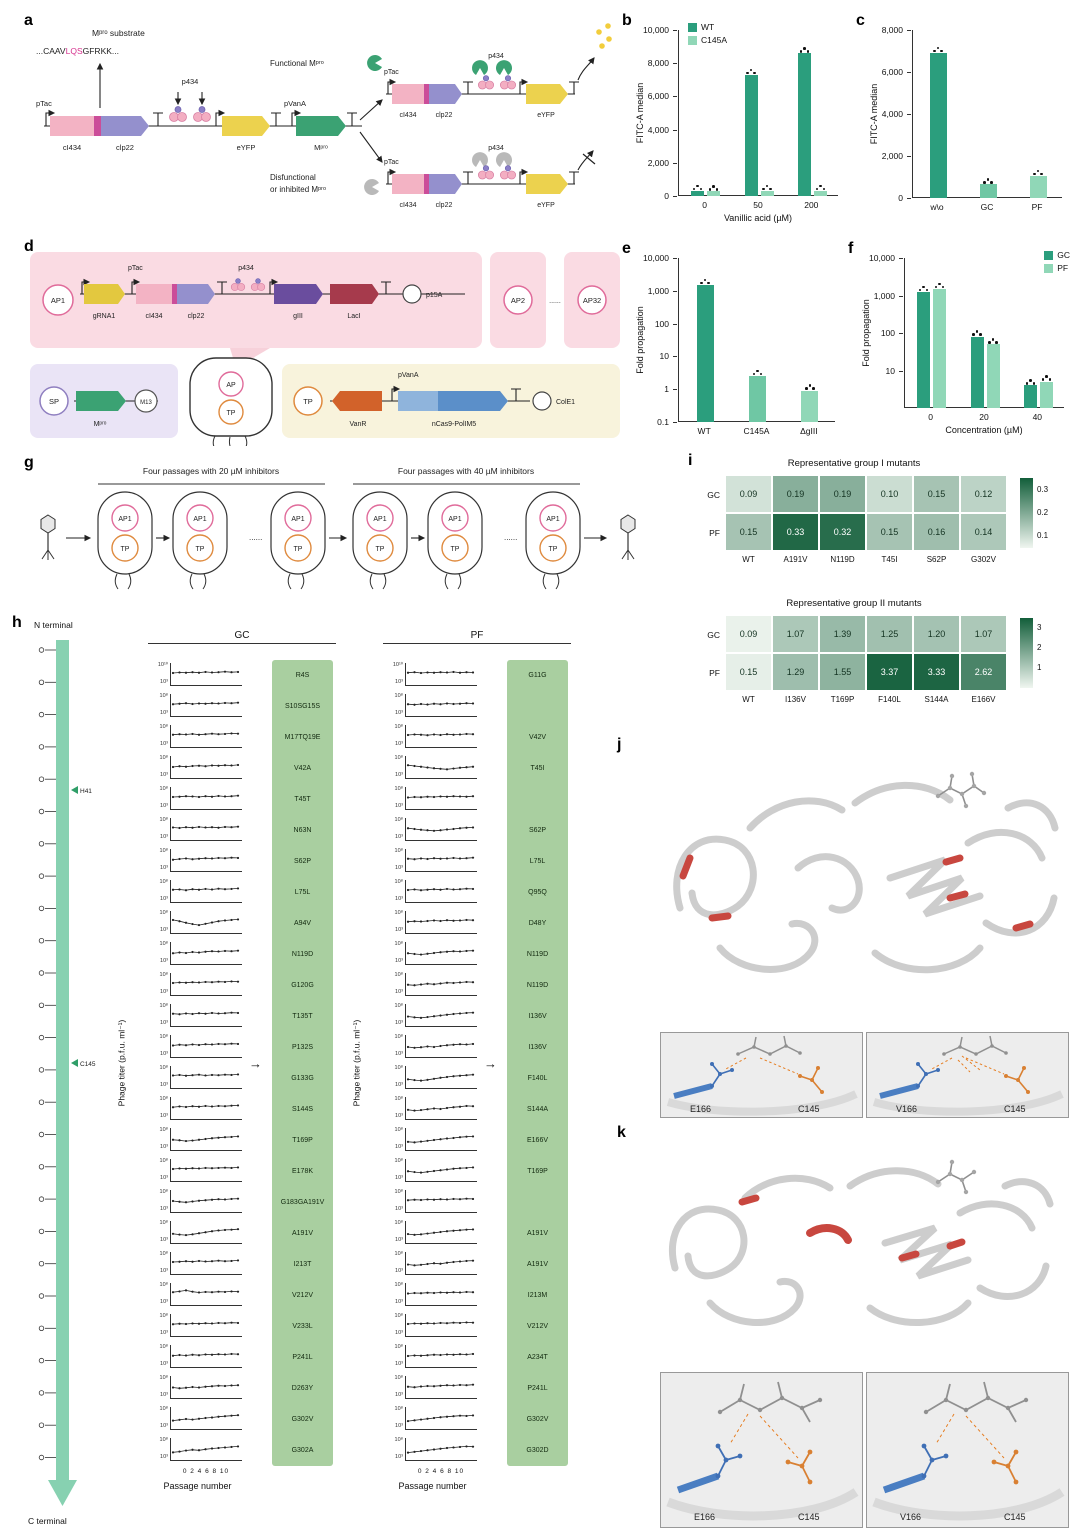 This screenshot has height=1540, width=1078. What do you see at coordinates (295, 103) in the screenshot?
I see `pvana-label: pVanA` at bounding box center [295, 103].